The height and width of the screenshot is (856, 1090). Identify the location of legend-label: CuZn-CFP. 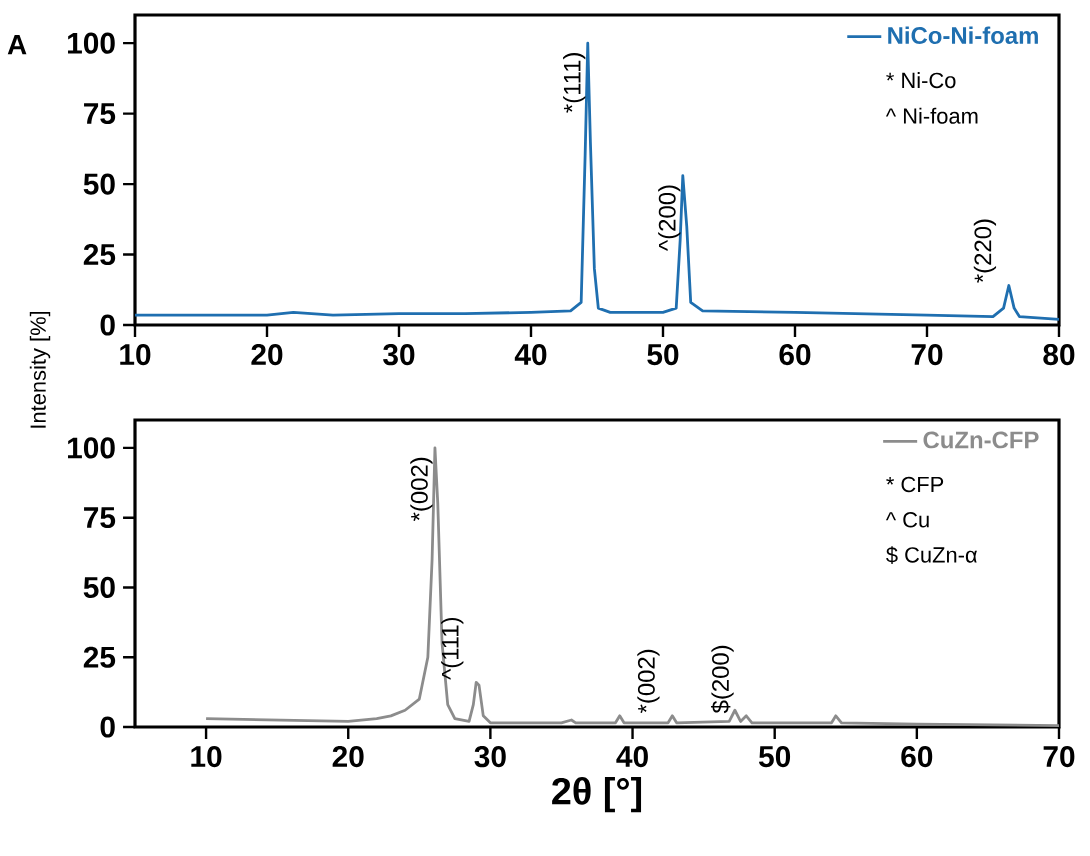
(981, 440).